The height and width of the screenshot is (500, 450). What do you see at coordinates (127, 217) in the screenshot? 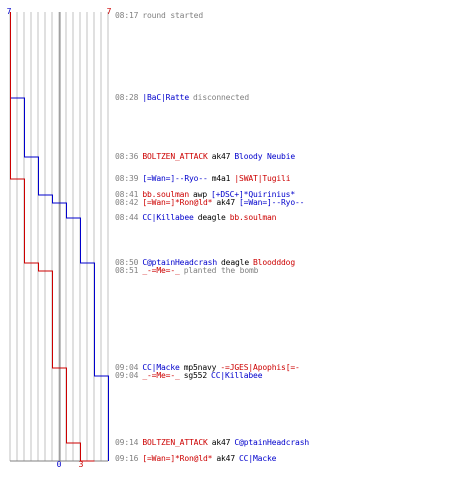
I see `event-time: 08:44` at bounding box center [127, 217].